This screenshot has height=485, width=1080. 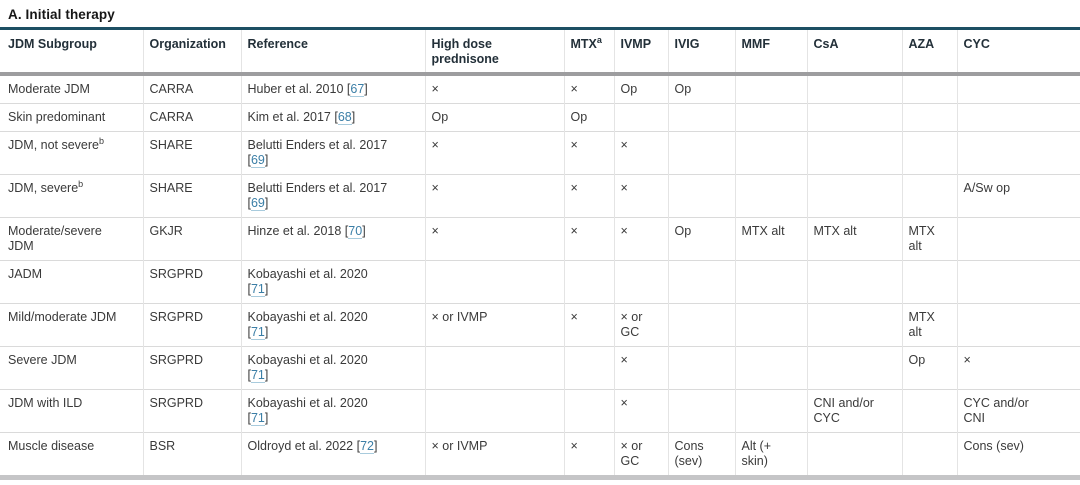 I want to click on reference-cell: Hinze et al. 2018 [70], so click(x=332, y=239).